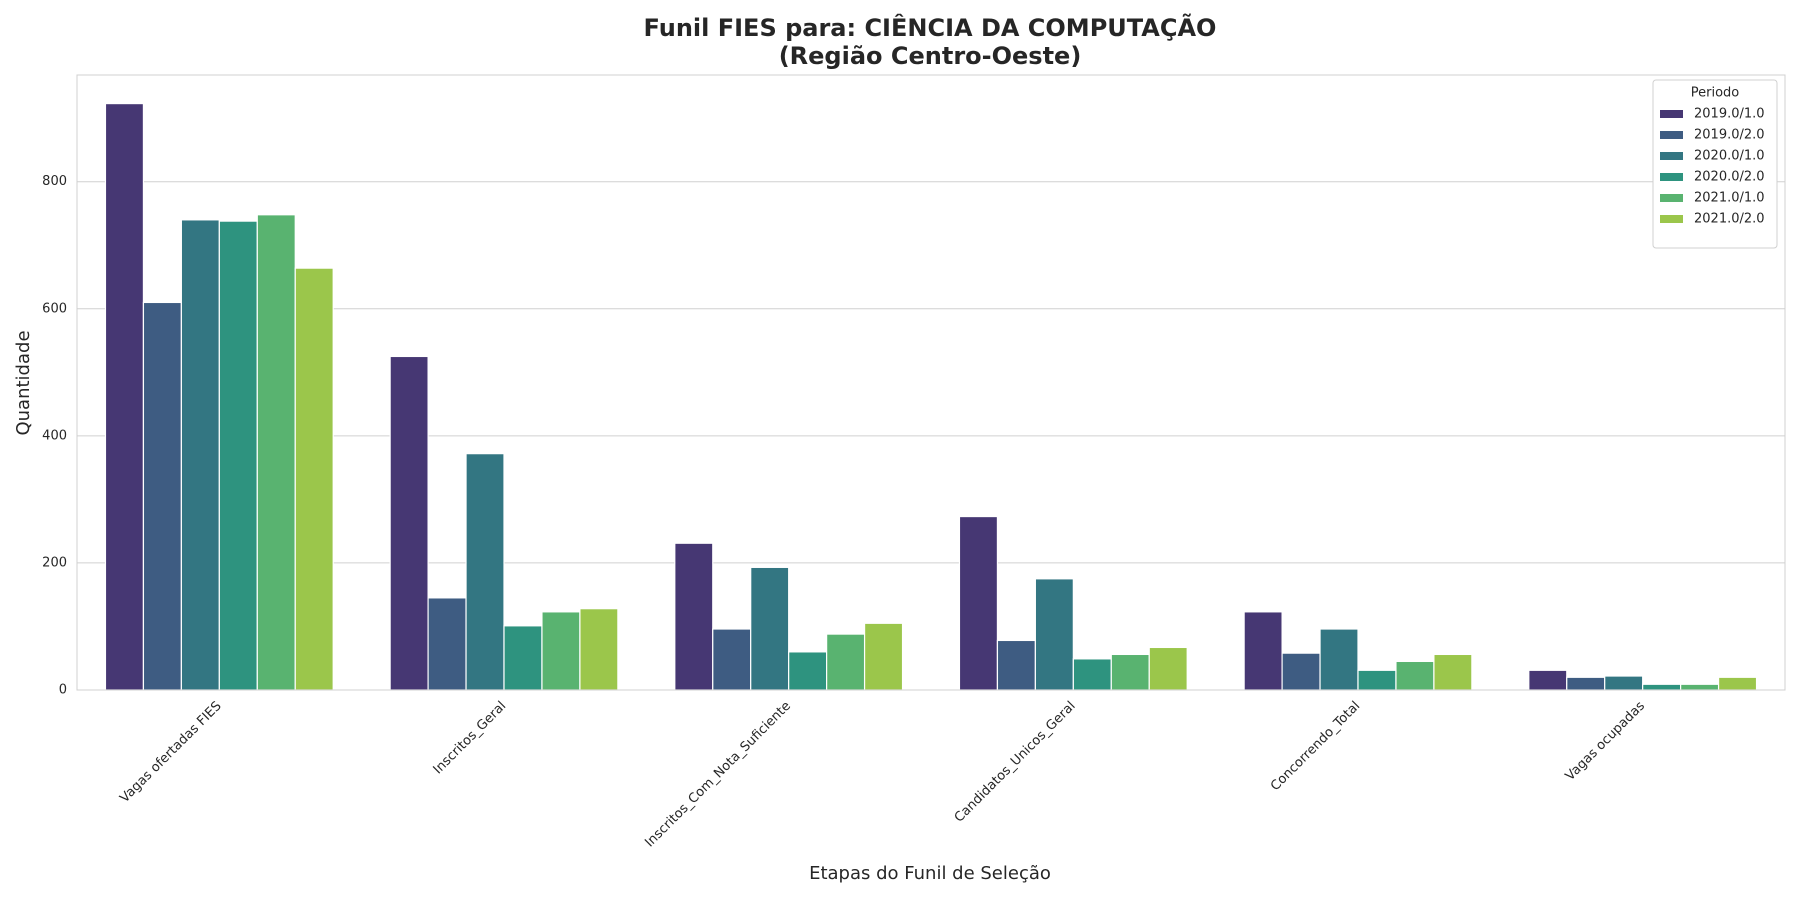  Describe the element at coordinates (1729, 198) in the screenshot. I see `legend-label: 2021.0/1.0` at that location.